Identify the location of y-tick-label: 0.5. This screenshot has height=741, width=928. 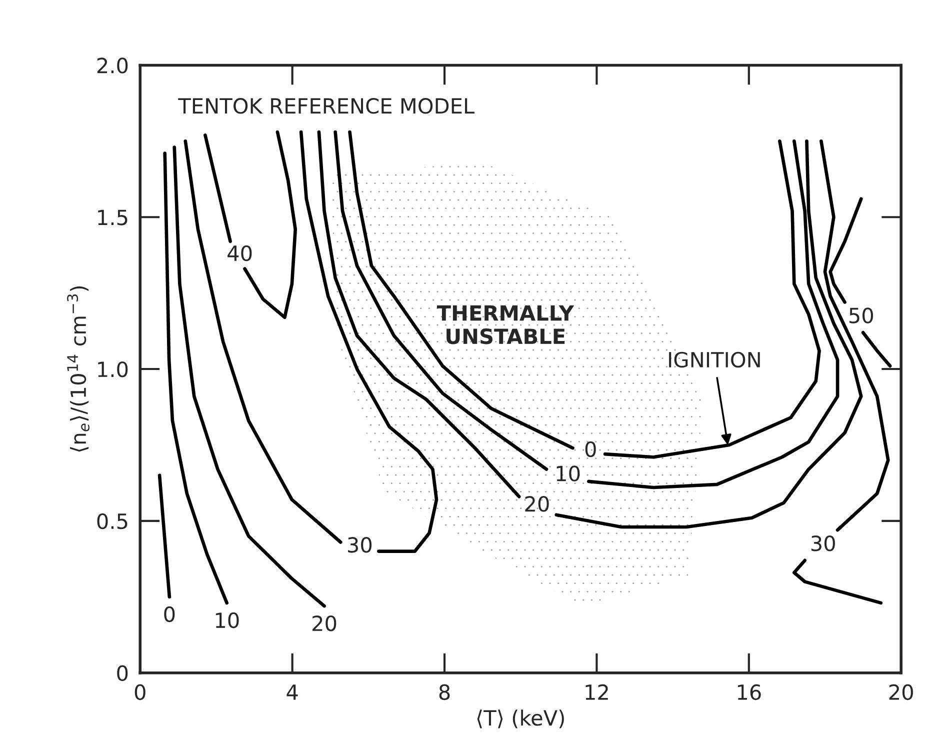
(112, 521).